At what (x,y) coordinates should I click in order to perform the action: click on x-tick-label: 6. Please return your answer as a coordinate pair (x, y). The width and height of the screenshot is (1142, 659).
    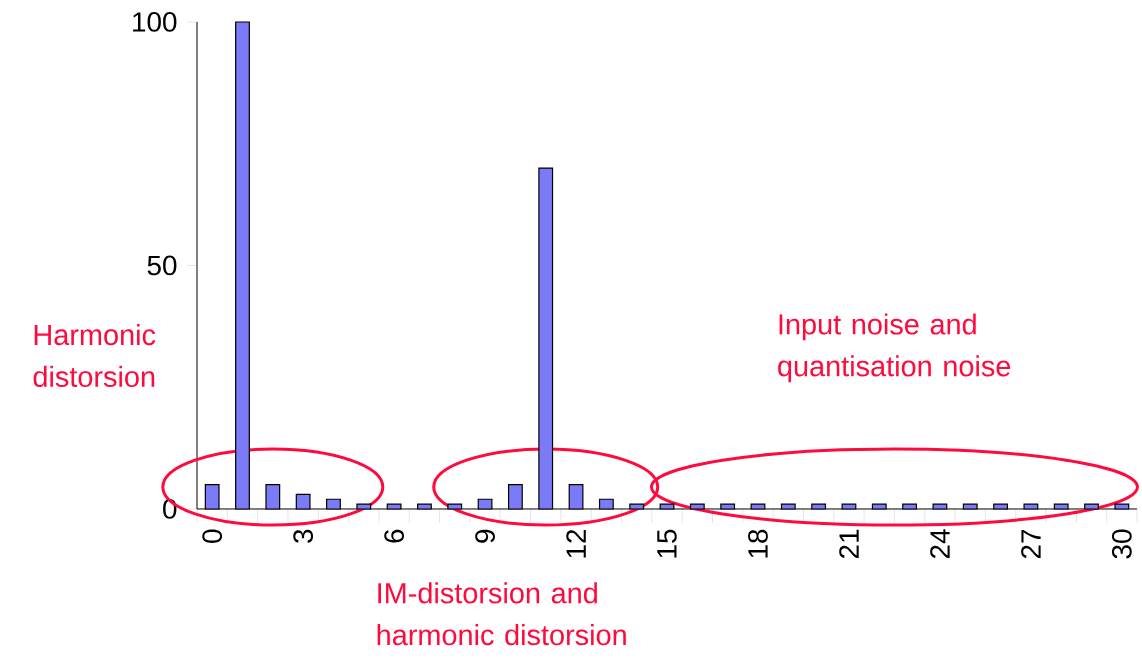
    Looking at the image, I should click on (394, 536).